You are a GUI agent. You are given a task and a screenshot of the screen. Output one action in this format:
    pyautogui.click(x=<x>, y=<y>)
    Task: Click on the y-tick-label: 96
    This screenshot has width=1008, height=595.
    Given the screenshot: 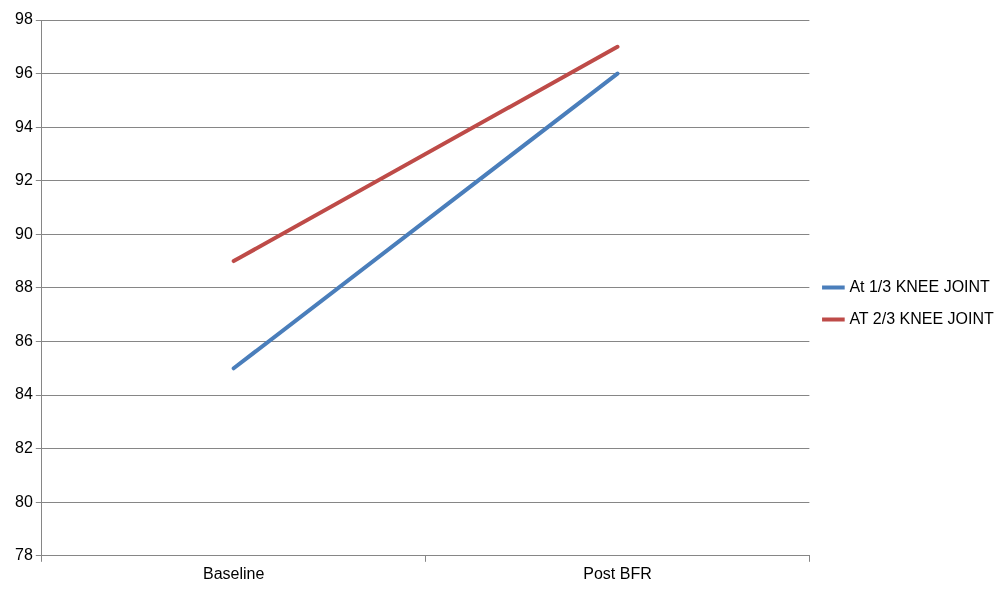 What is the action you would take?
    pyautogui.click(x=24, y=72)
    